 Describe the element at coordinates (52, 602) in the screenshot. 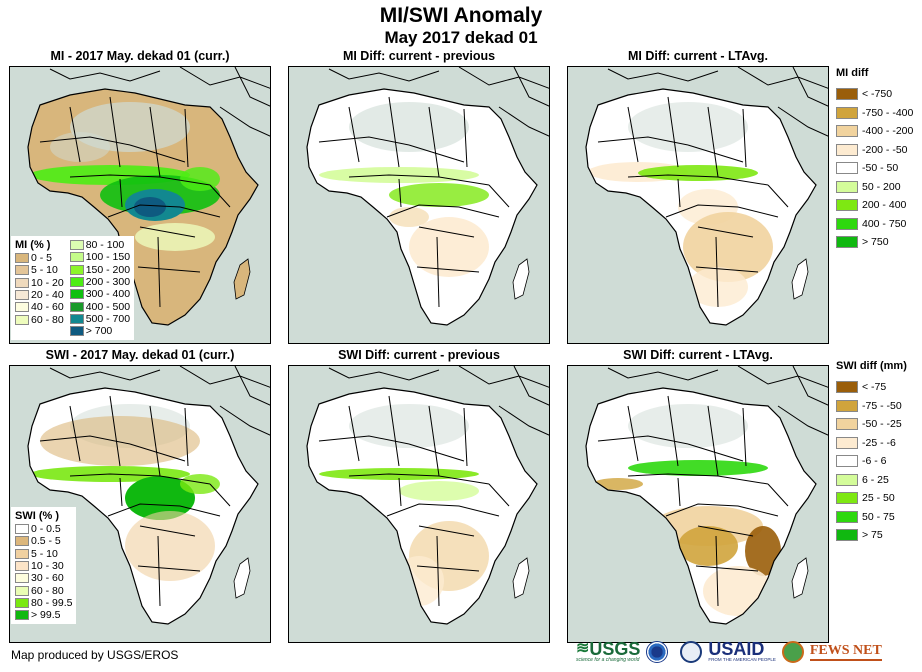

I see `legend-label: 80 - 99.5` at that location.